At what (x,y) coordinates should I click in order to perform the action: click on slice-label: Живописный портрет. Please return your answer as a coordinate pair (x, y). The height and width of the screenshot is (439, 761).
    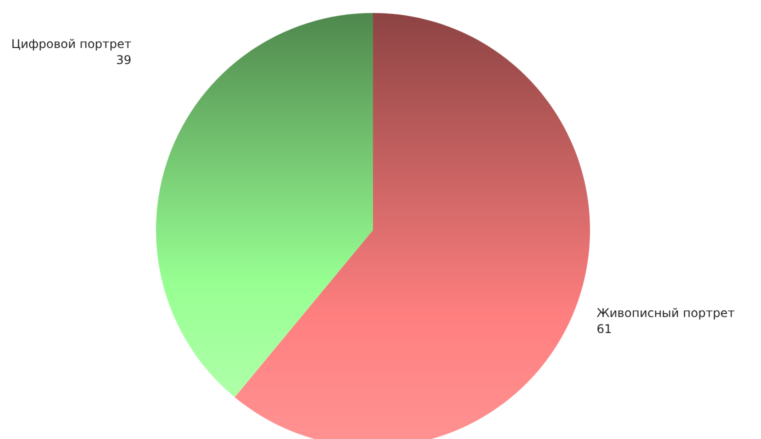
    Looking at the image, I should click on (665, 313).